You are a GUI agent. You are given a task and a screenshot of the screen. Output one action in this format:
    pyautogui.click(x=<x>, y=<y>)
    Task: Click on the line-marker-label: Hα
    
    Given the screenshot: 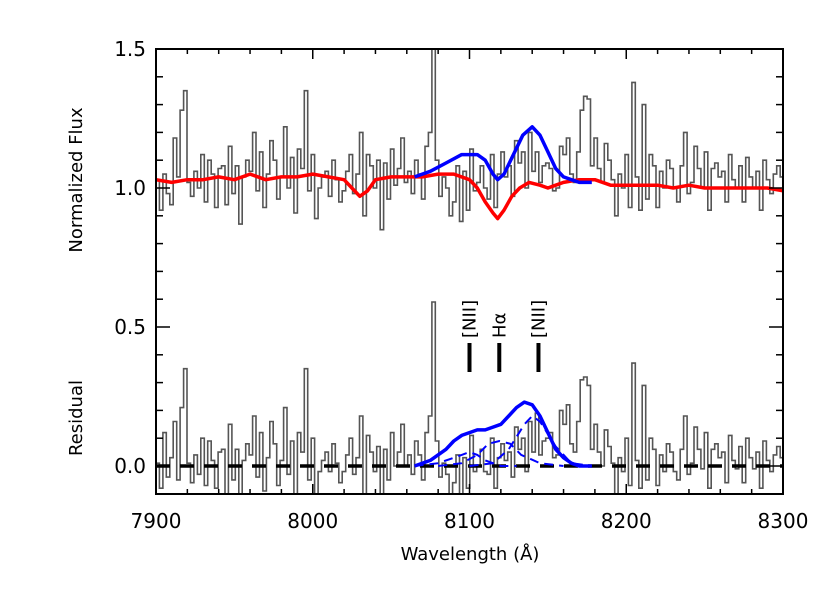 What is the action you would take?
    pyautogui.click(x=499, y=325)
    